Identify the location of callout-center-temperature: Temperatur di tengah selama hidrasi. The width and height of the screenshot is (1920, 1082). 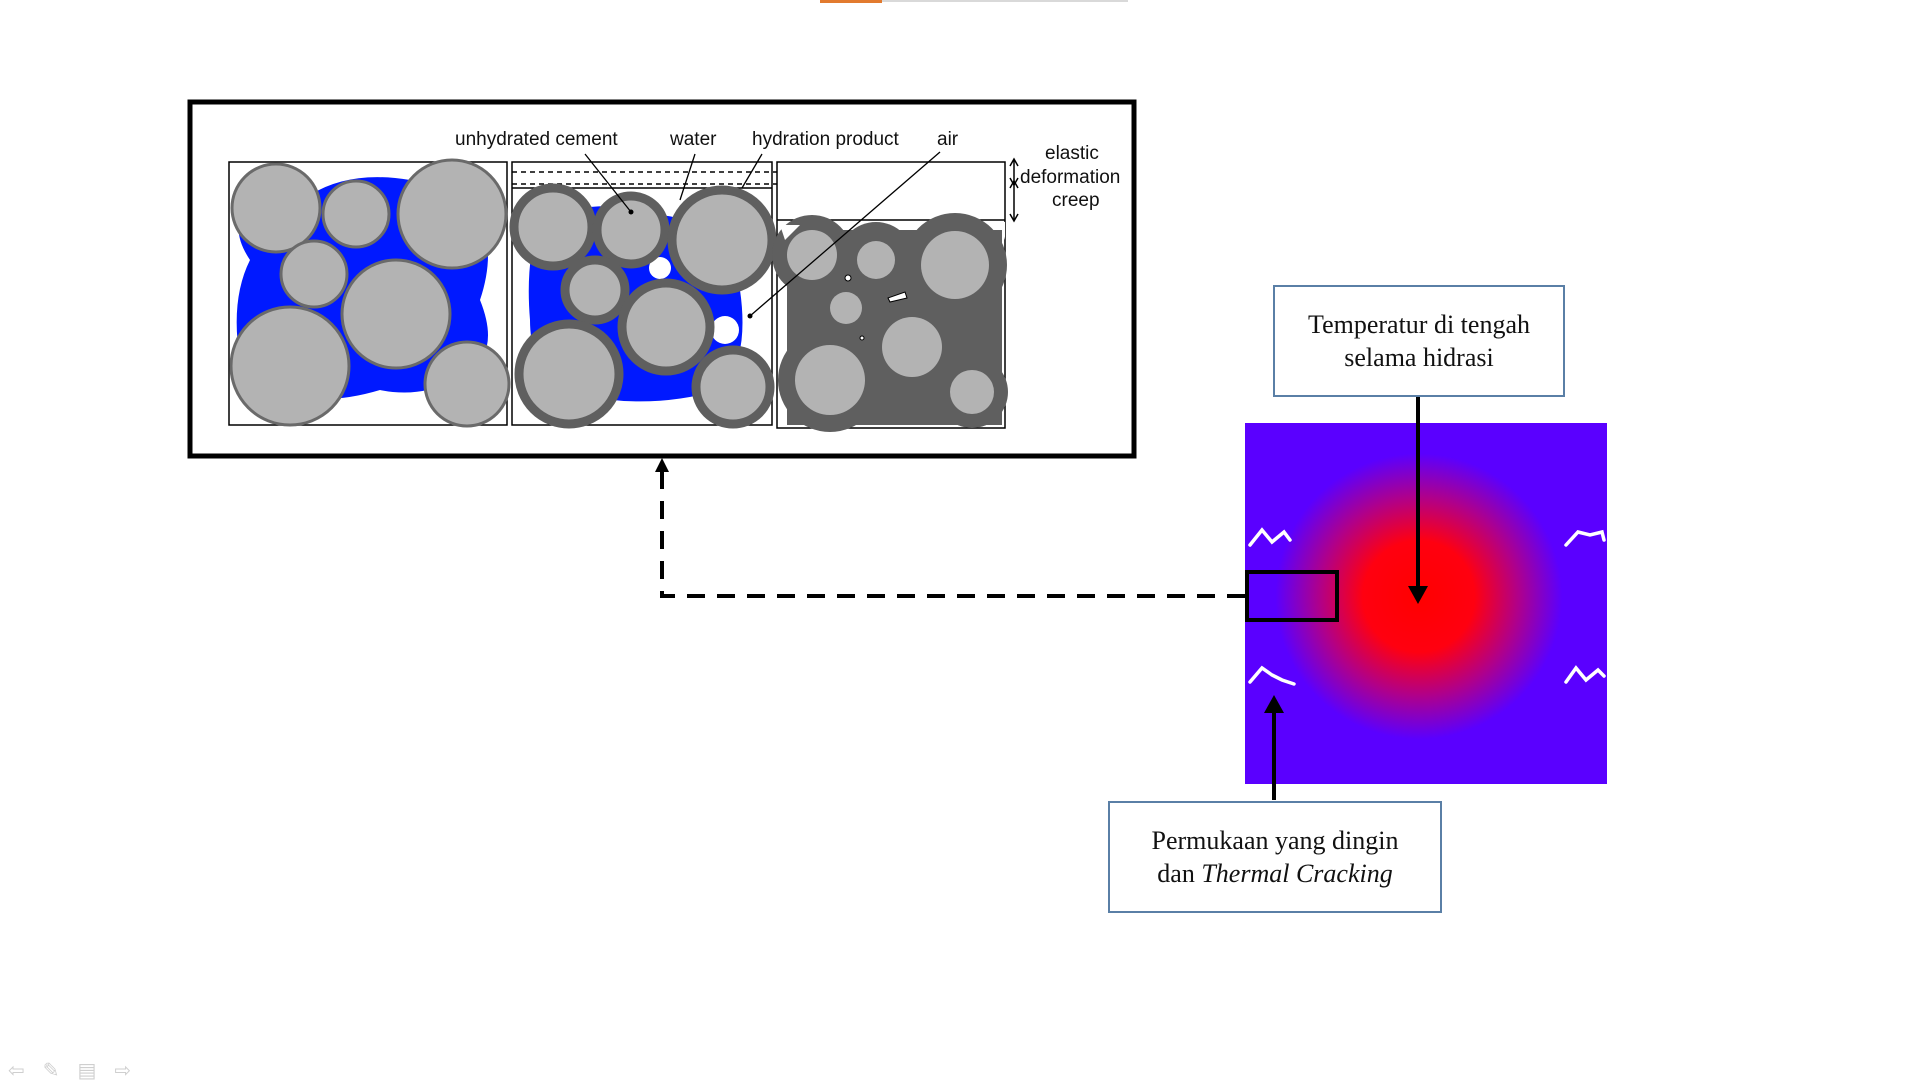
(1419, 341).